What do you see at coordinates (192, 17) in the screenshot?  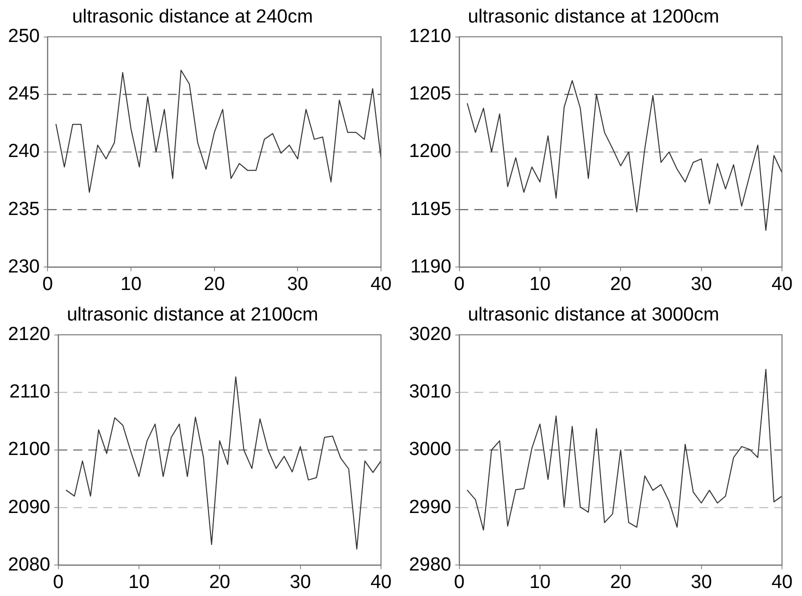 I see `chart-title: ultrasonic distance at 240cm` at bounding box center [192, 17].